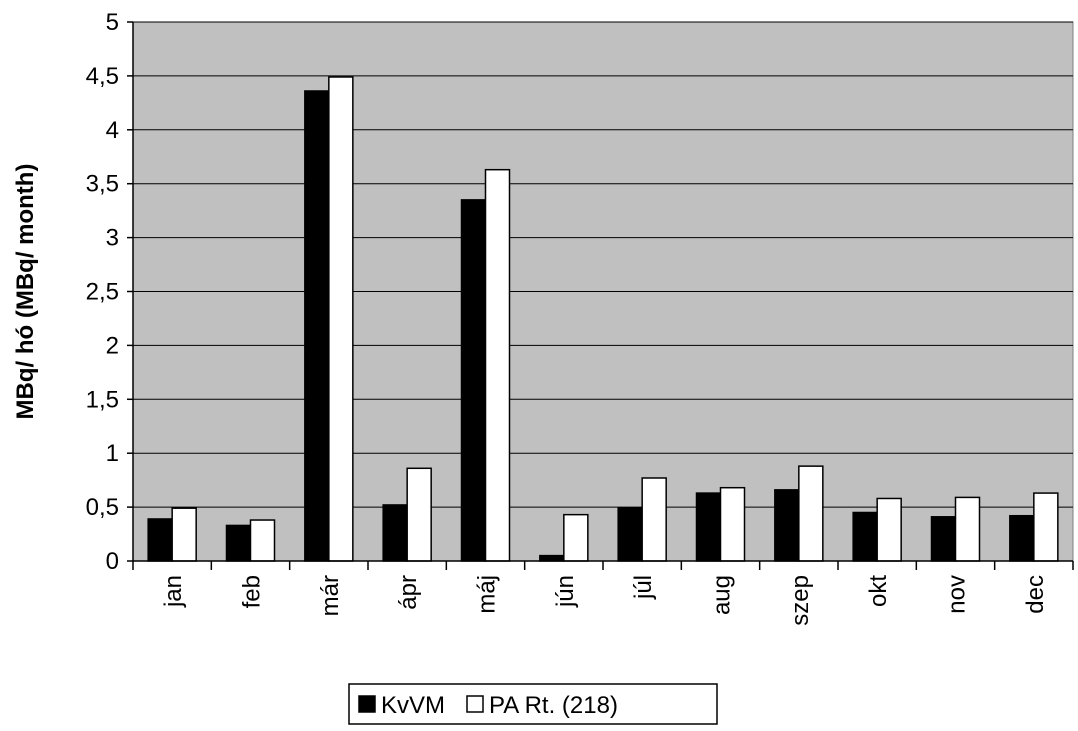  I want to click on x-tick-label-okt: okt, so click(878, 591).